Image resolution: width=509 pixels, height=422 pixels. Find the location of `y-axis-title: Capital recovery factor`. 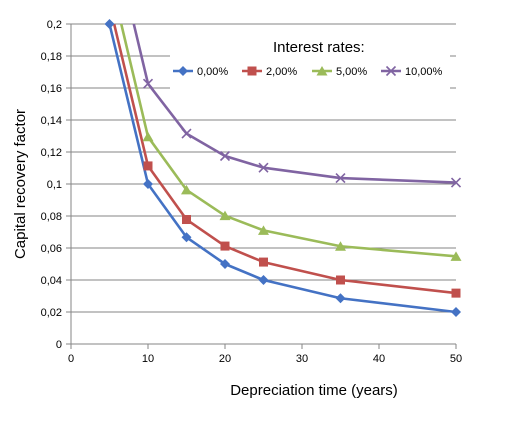

y-axis-title: Capital recovery factor is located at coordinates (20, 184).